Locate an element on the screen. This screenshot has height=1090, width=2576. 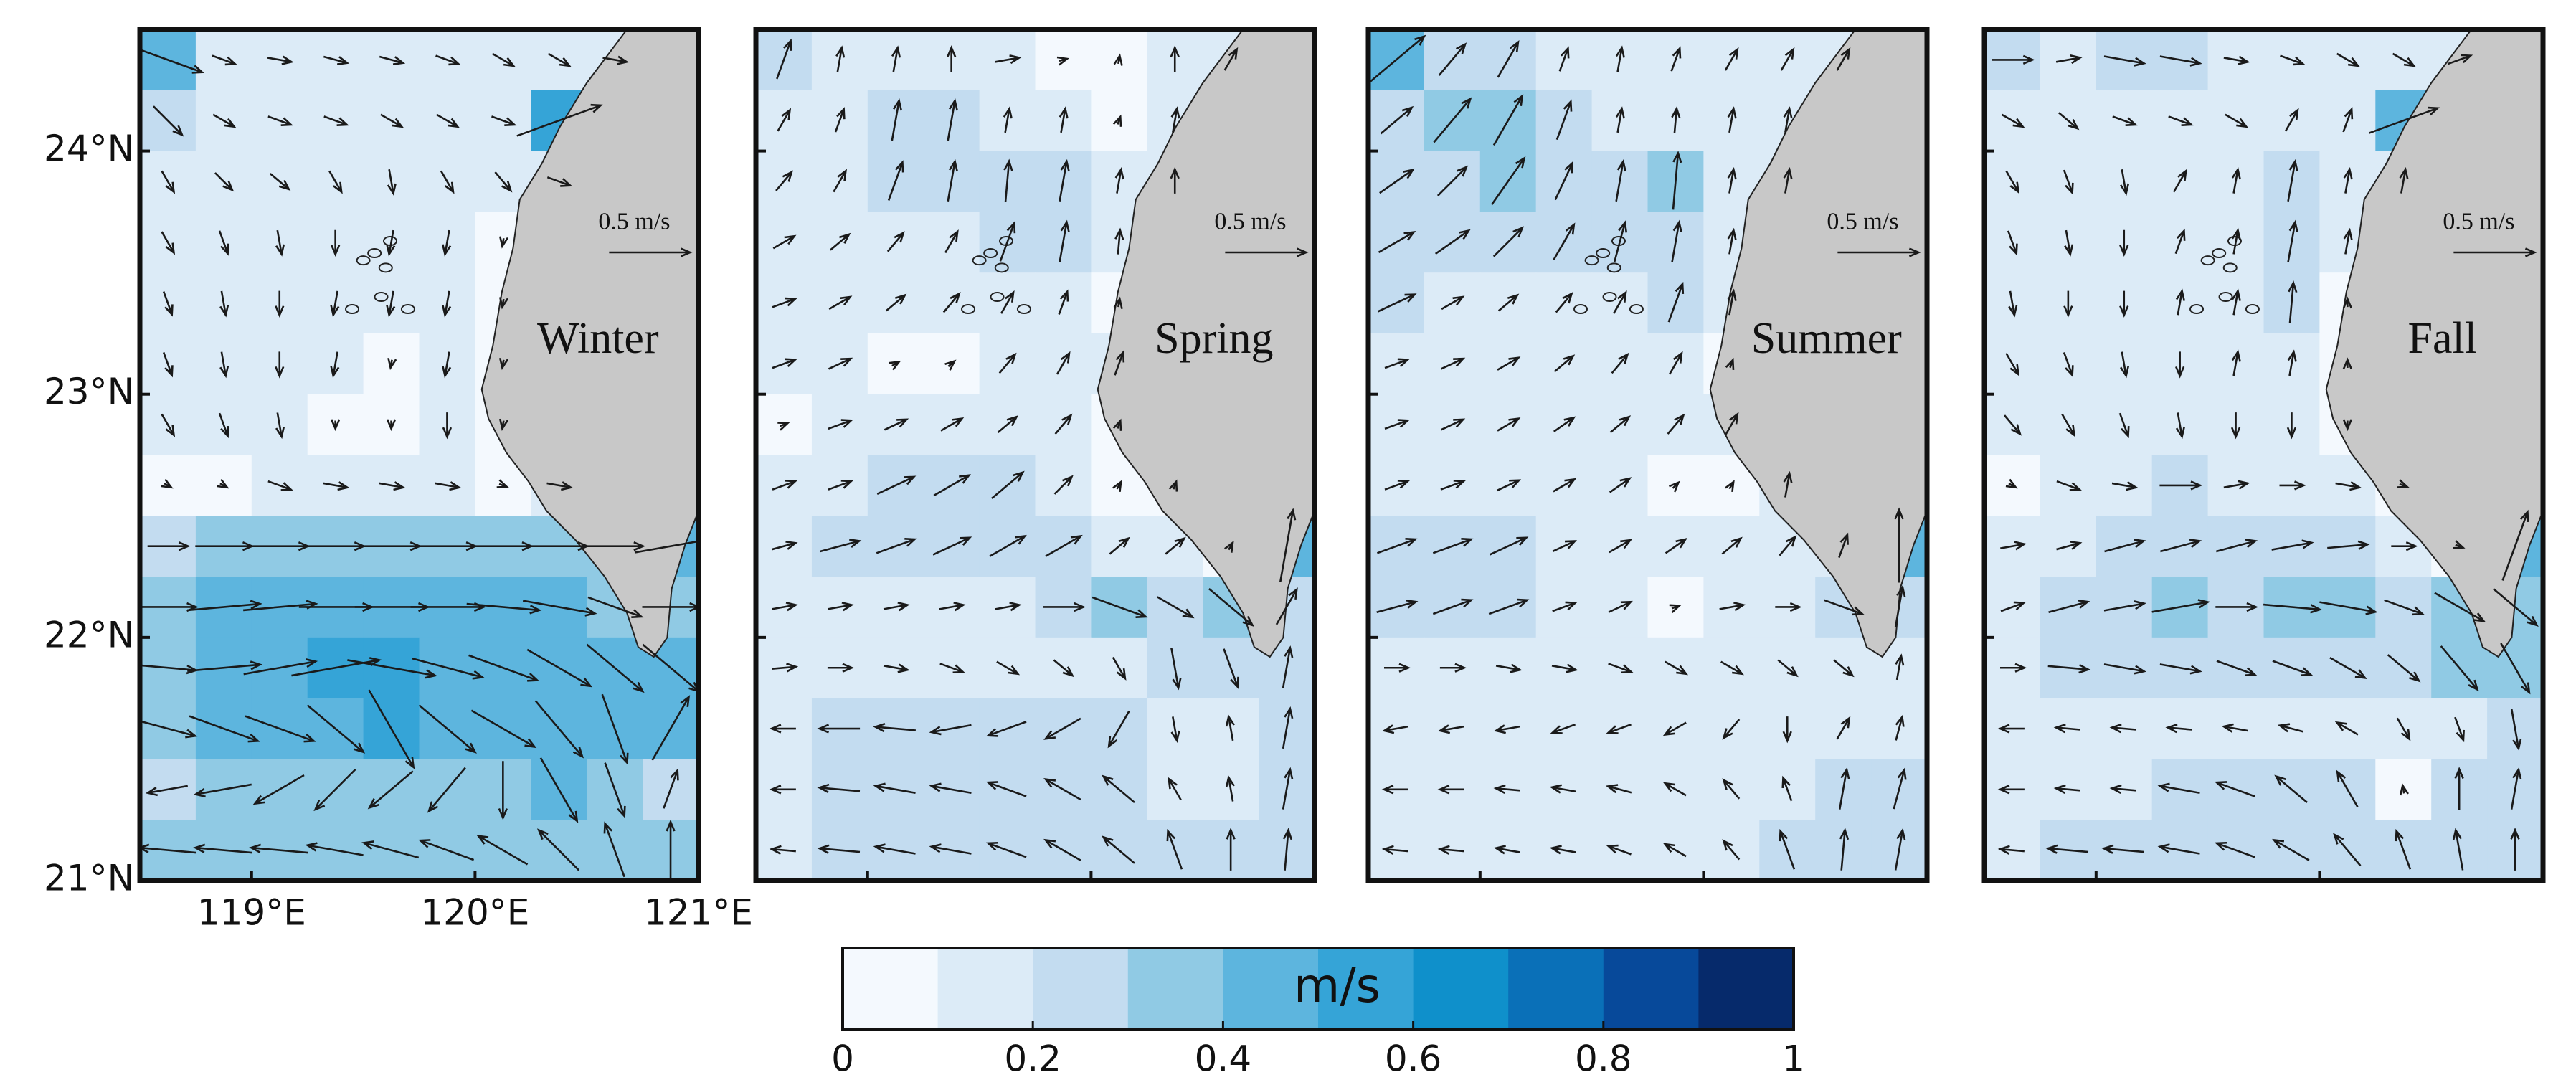
y-tick-label: 24°N is located at coordinates (89, 148).